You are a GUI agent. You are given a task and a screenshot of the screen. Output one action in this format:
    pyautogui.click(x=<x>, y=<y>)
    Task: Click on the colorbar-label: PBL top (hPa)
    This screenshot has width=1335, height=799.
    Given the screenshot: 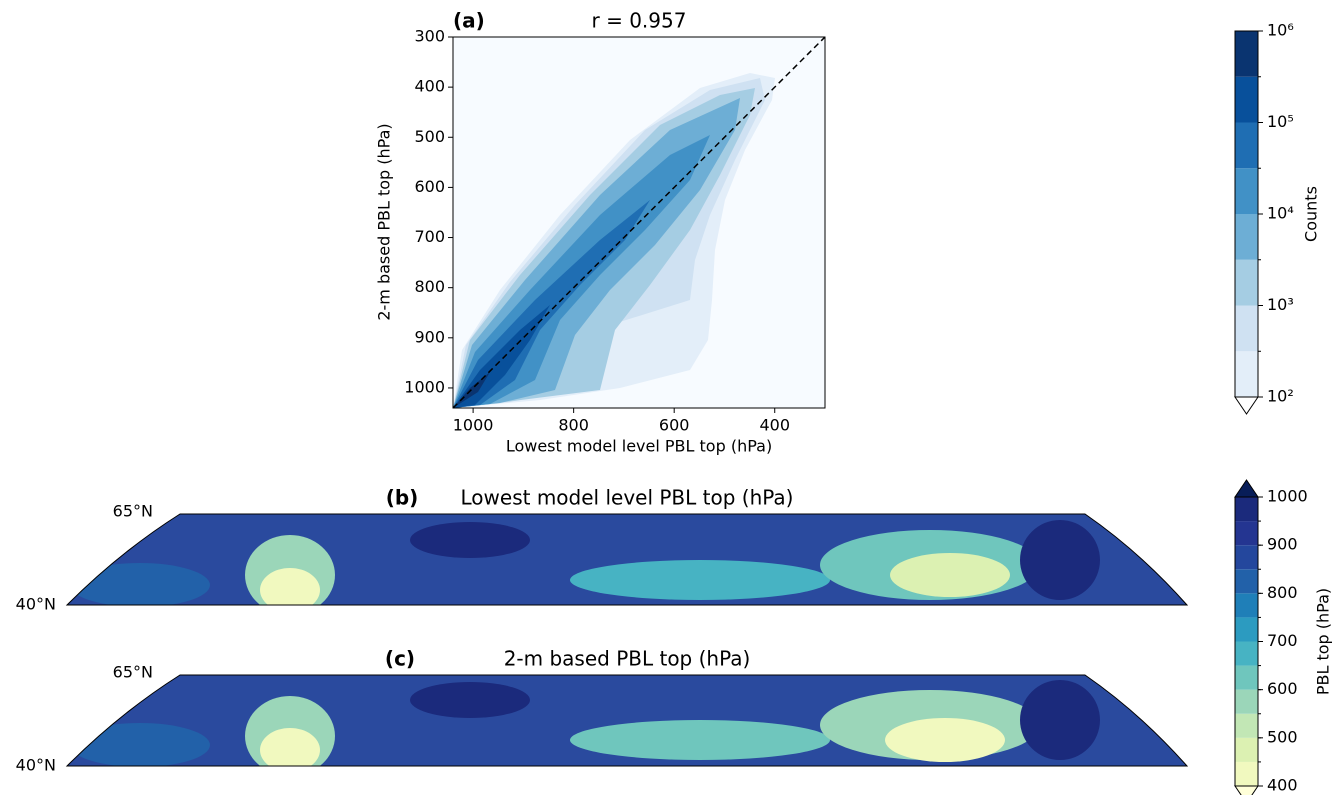 What is the action you would take?
    pyautogui.click(x=1323, y=641)
    